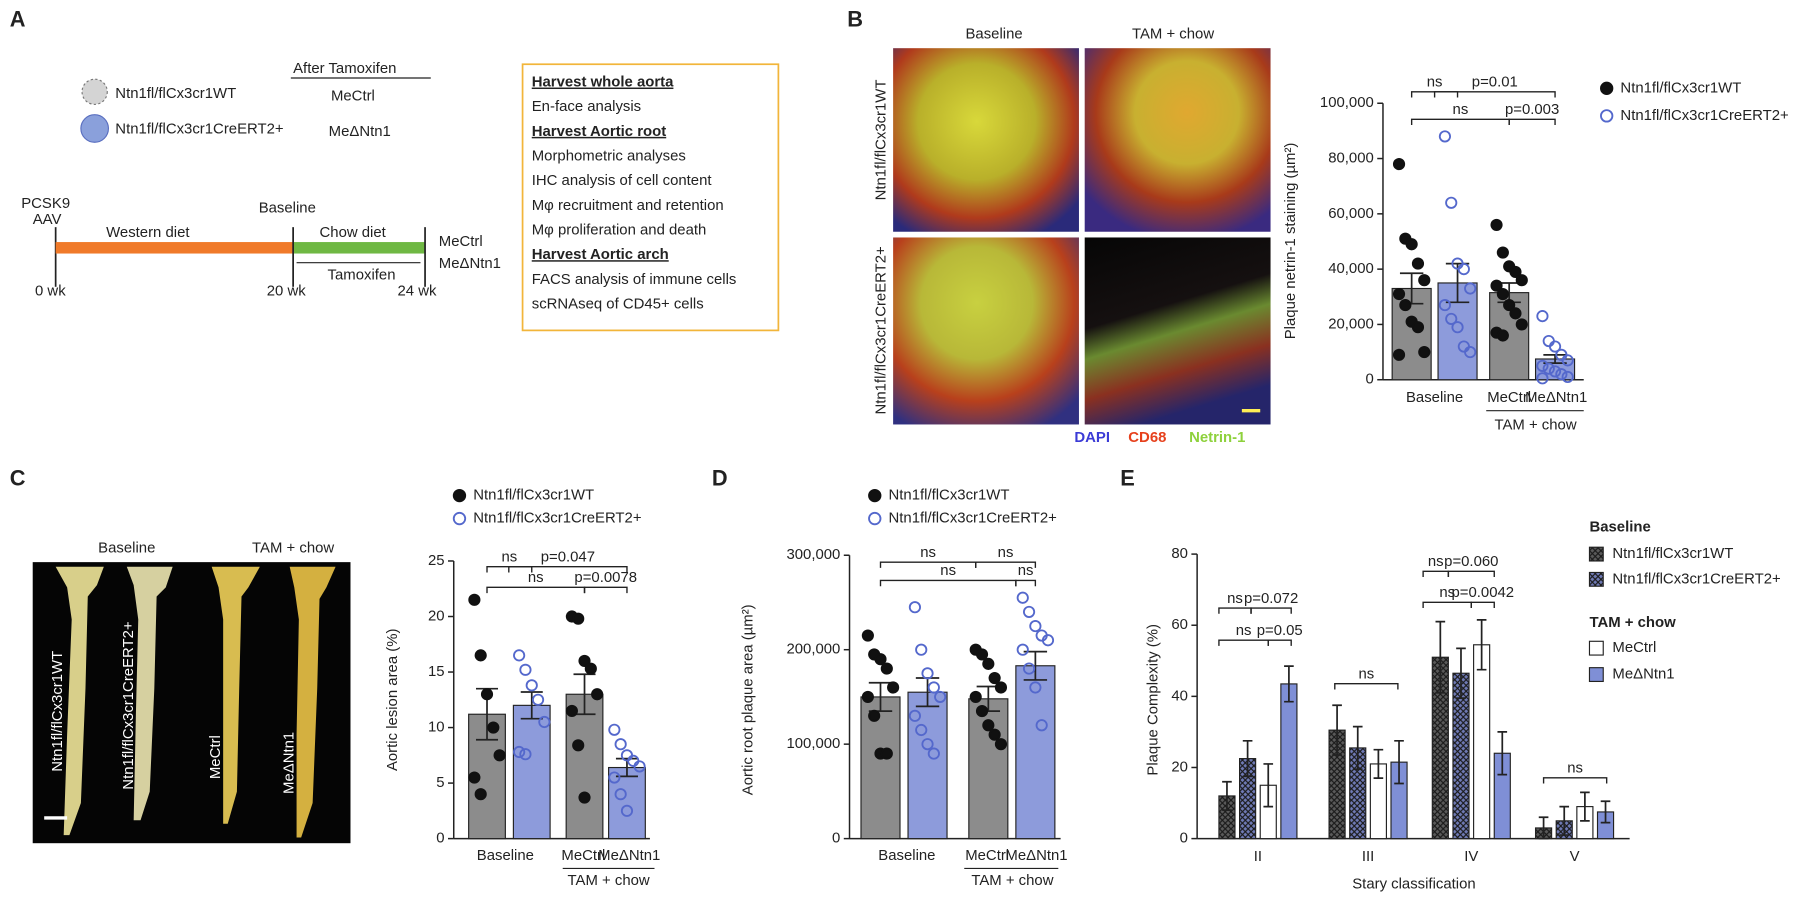  What do you see at coordinates (605, 578) in the screenshot?
I see `comparison-label: p=0.0078` at bounding box center [605, 578].